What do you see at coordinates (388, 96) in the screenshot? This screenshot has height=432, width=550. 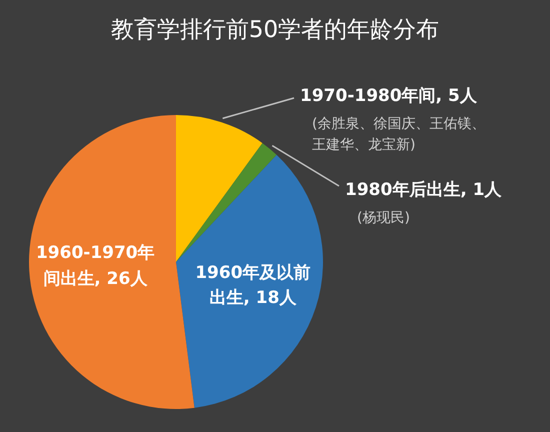 I see `slice-label: 1970-1980年间, 5人` at bounding box center [388, 96].